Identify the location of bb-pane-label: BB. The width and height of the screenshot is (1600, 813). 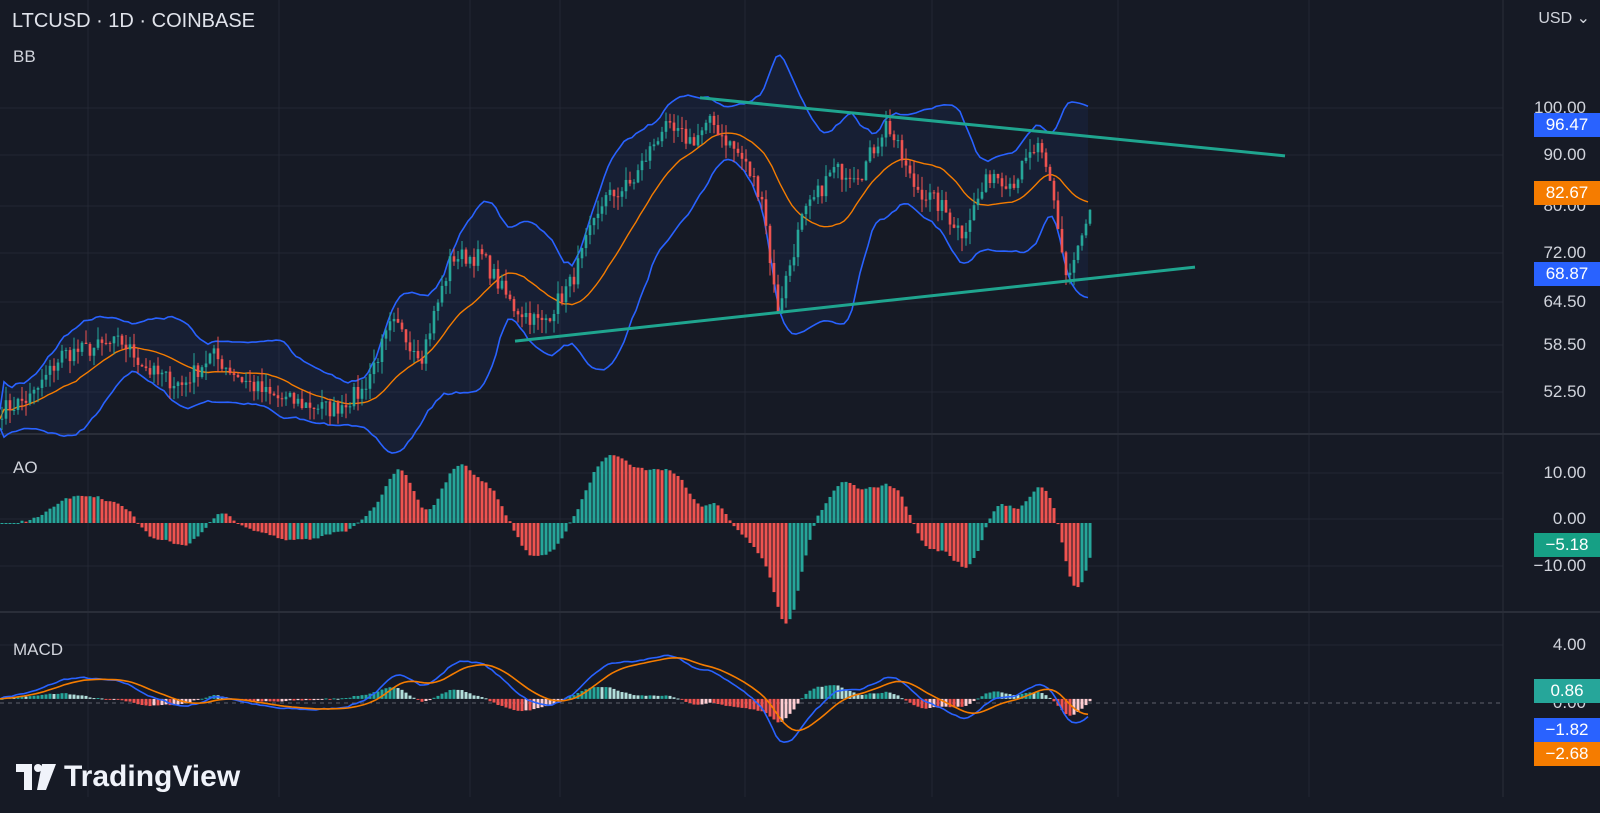
(24, 56).